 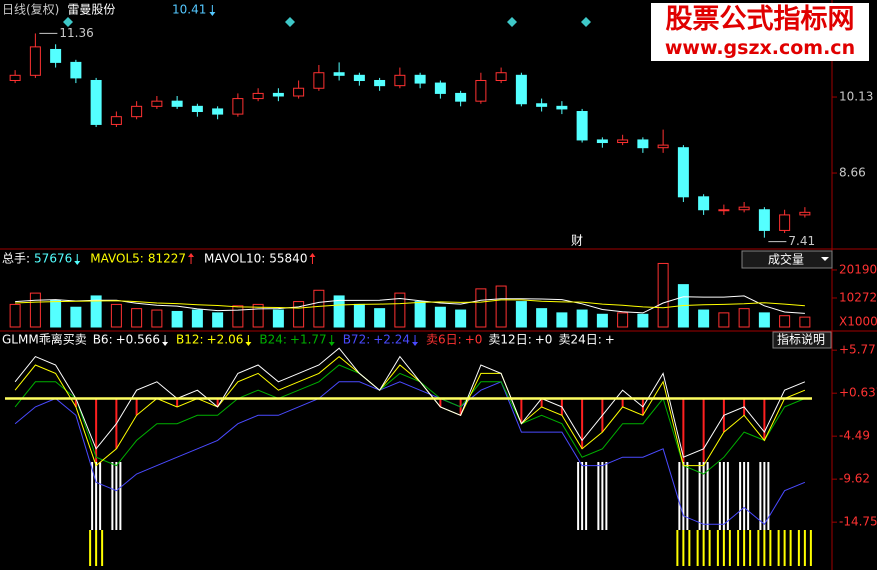 I want to click on chart-title: GLMM乖离买卖, so click(x=44, y=339).